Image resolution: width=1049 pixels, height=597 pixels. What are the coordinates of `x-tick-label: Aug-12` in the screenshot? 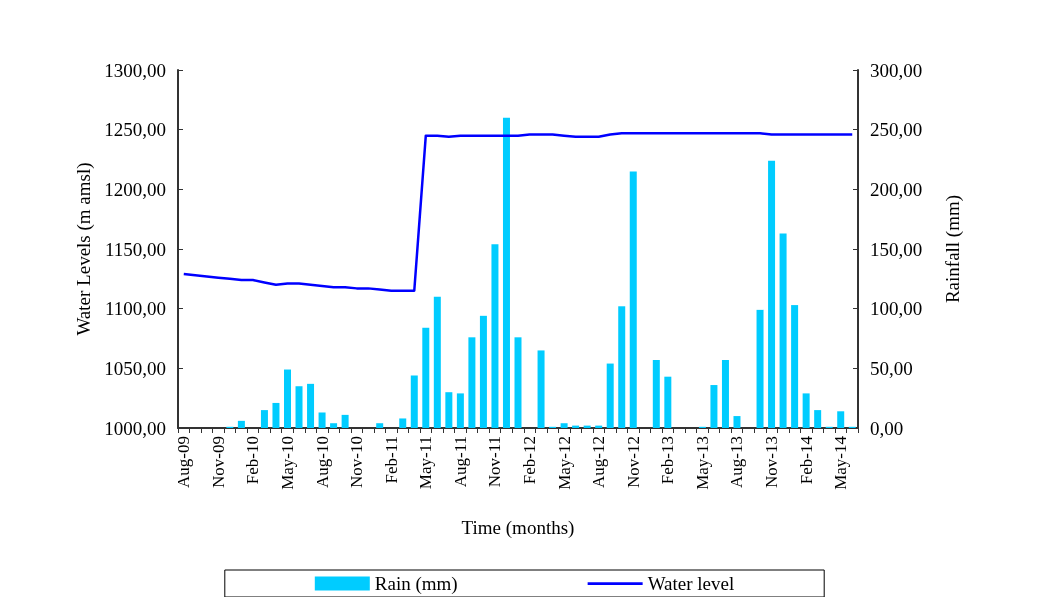 It's located at (599, 462).